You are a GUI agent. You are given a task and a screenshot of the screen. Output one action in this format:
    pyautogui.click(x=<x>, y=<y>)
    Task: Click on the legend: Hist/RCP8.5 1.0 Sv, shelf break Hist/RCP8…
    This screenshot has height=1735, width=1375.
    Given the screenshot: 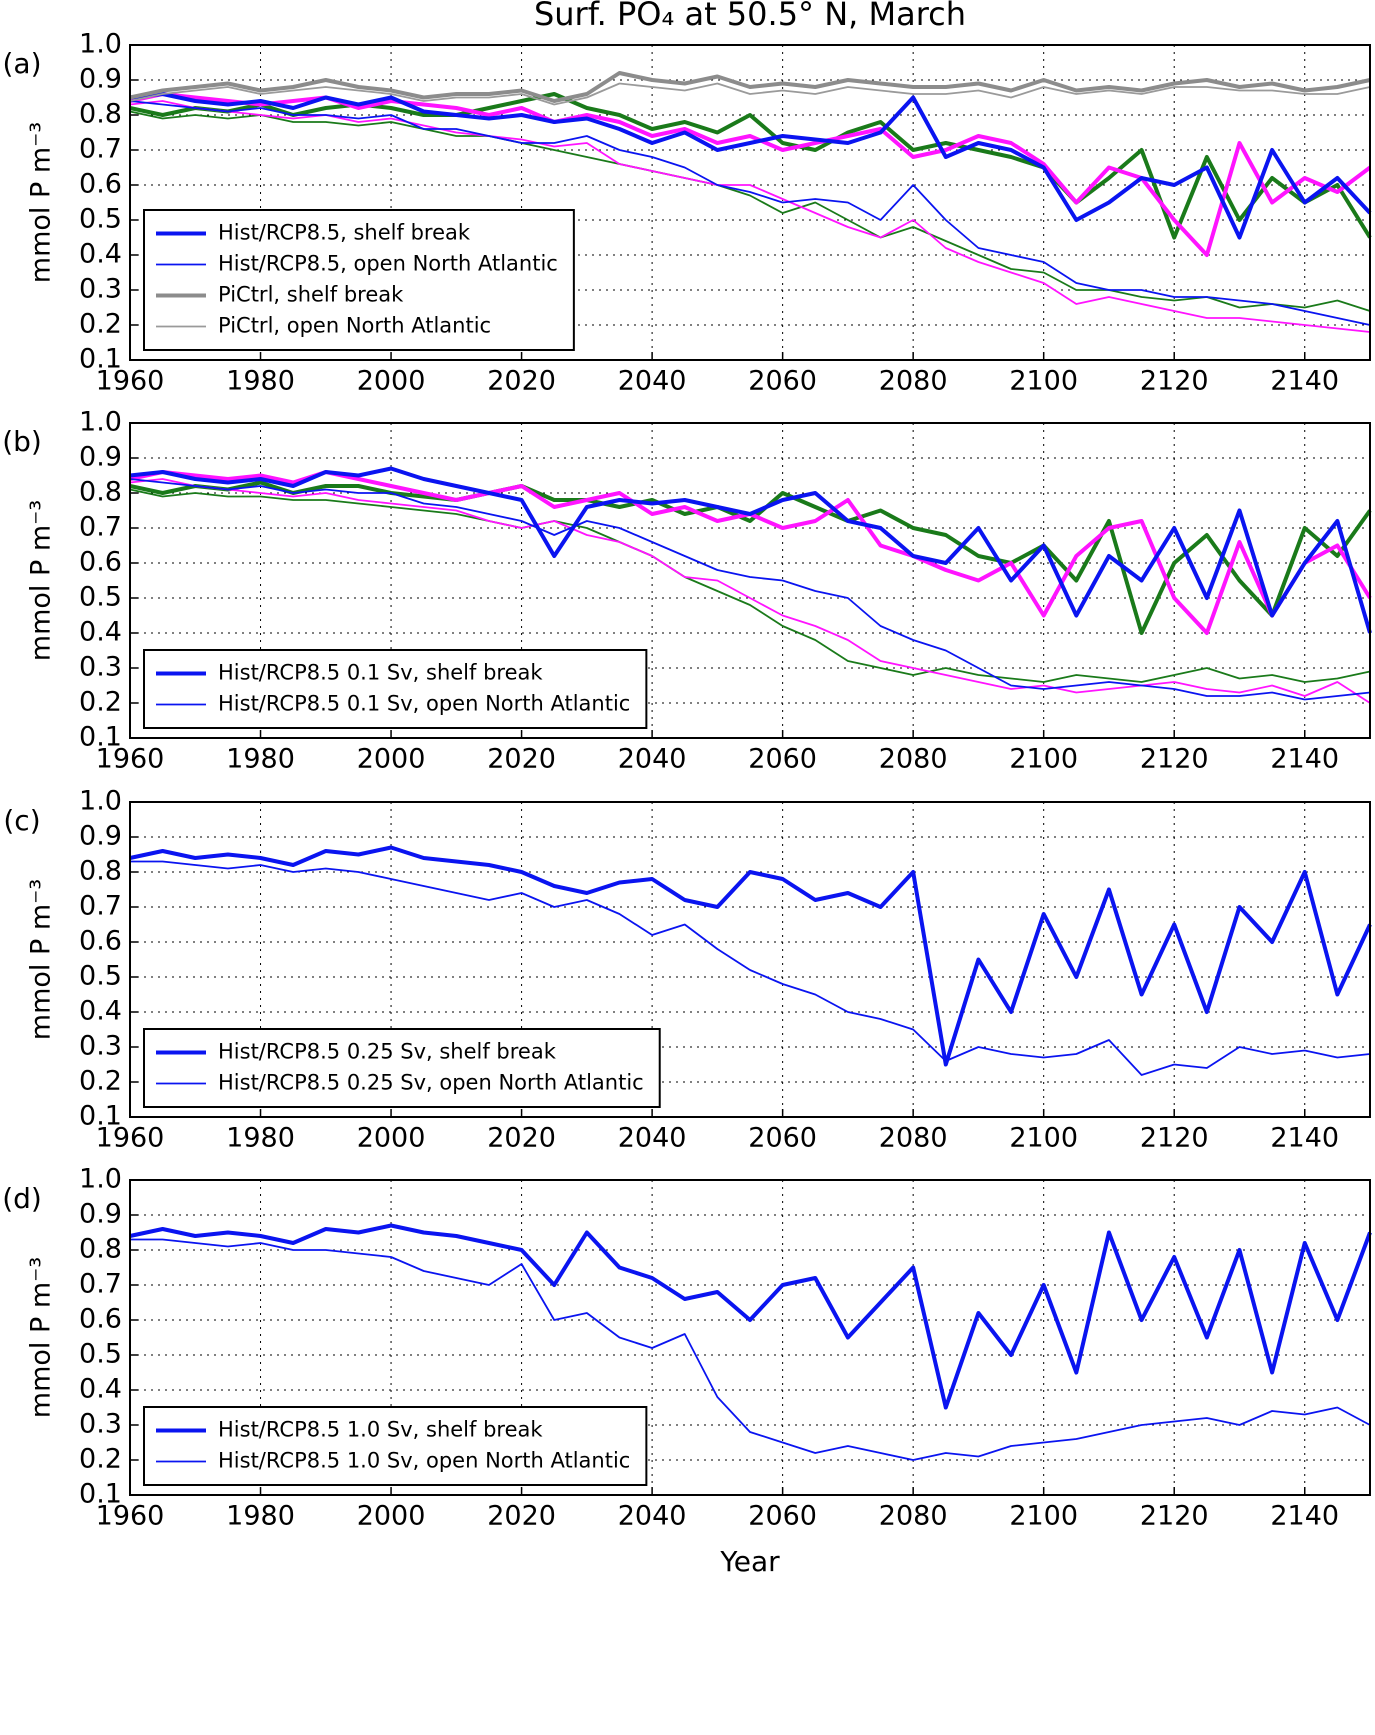 What is the action you would take?
    pyautogui.click(x=395, y=1446)
    